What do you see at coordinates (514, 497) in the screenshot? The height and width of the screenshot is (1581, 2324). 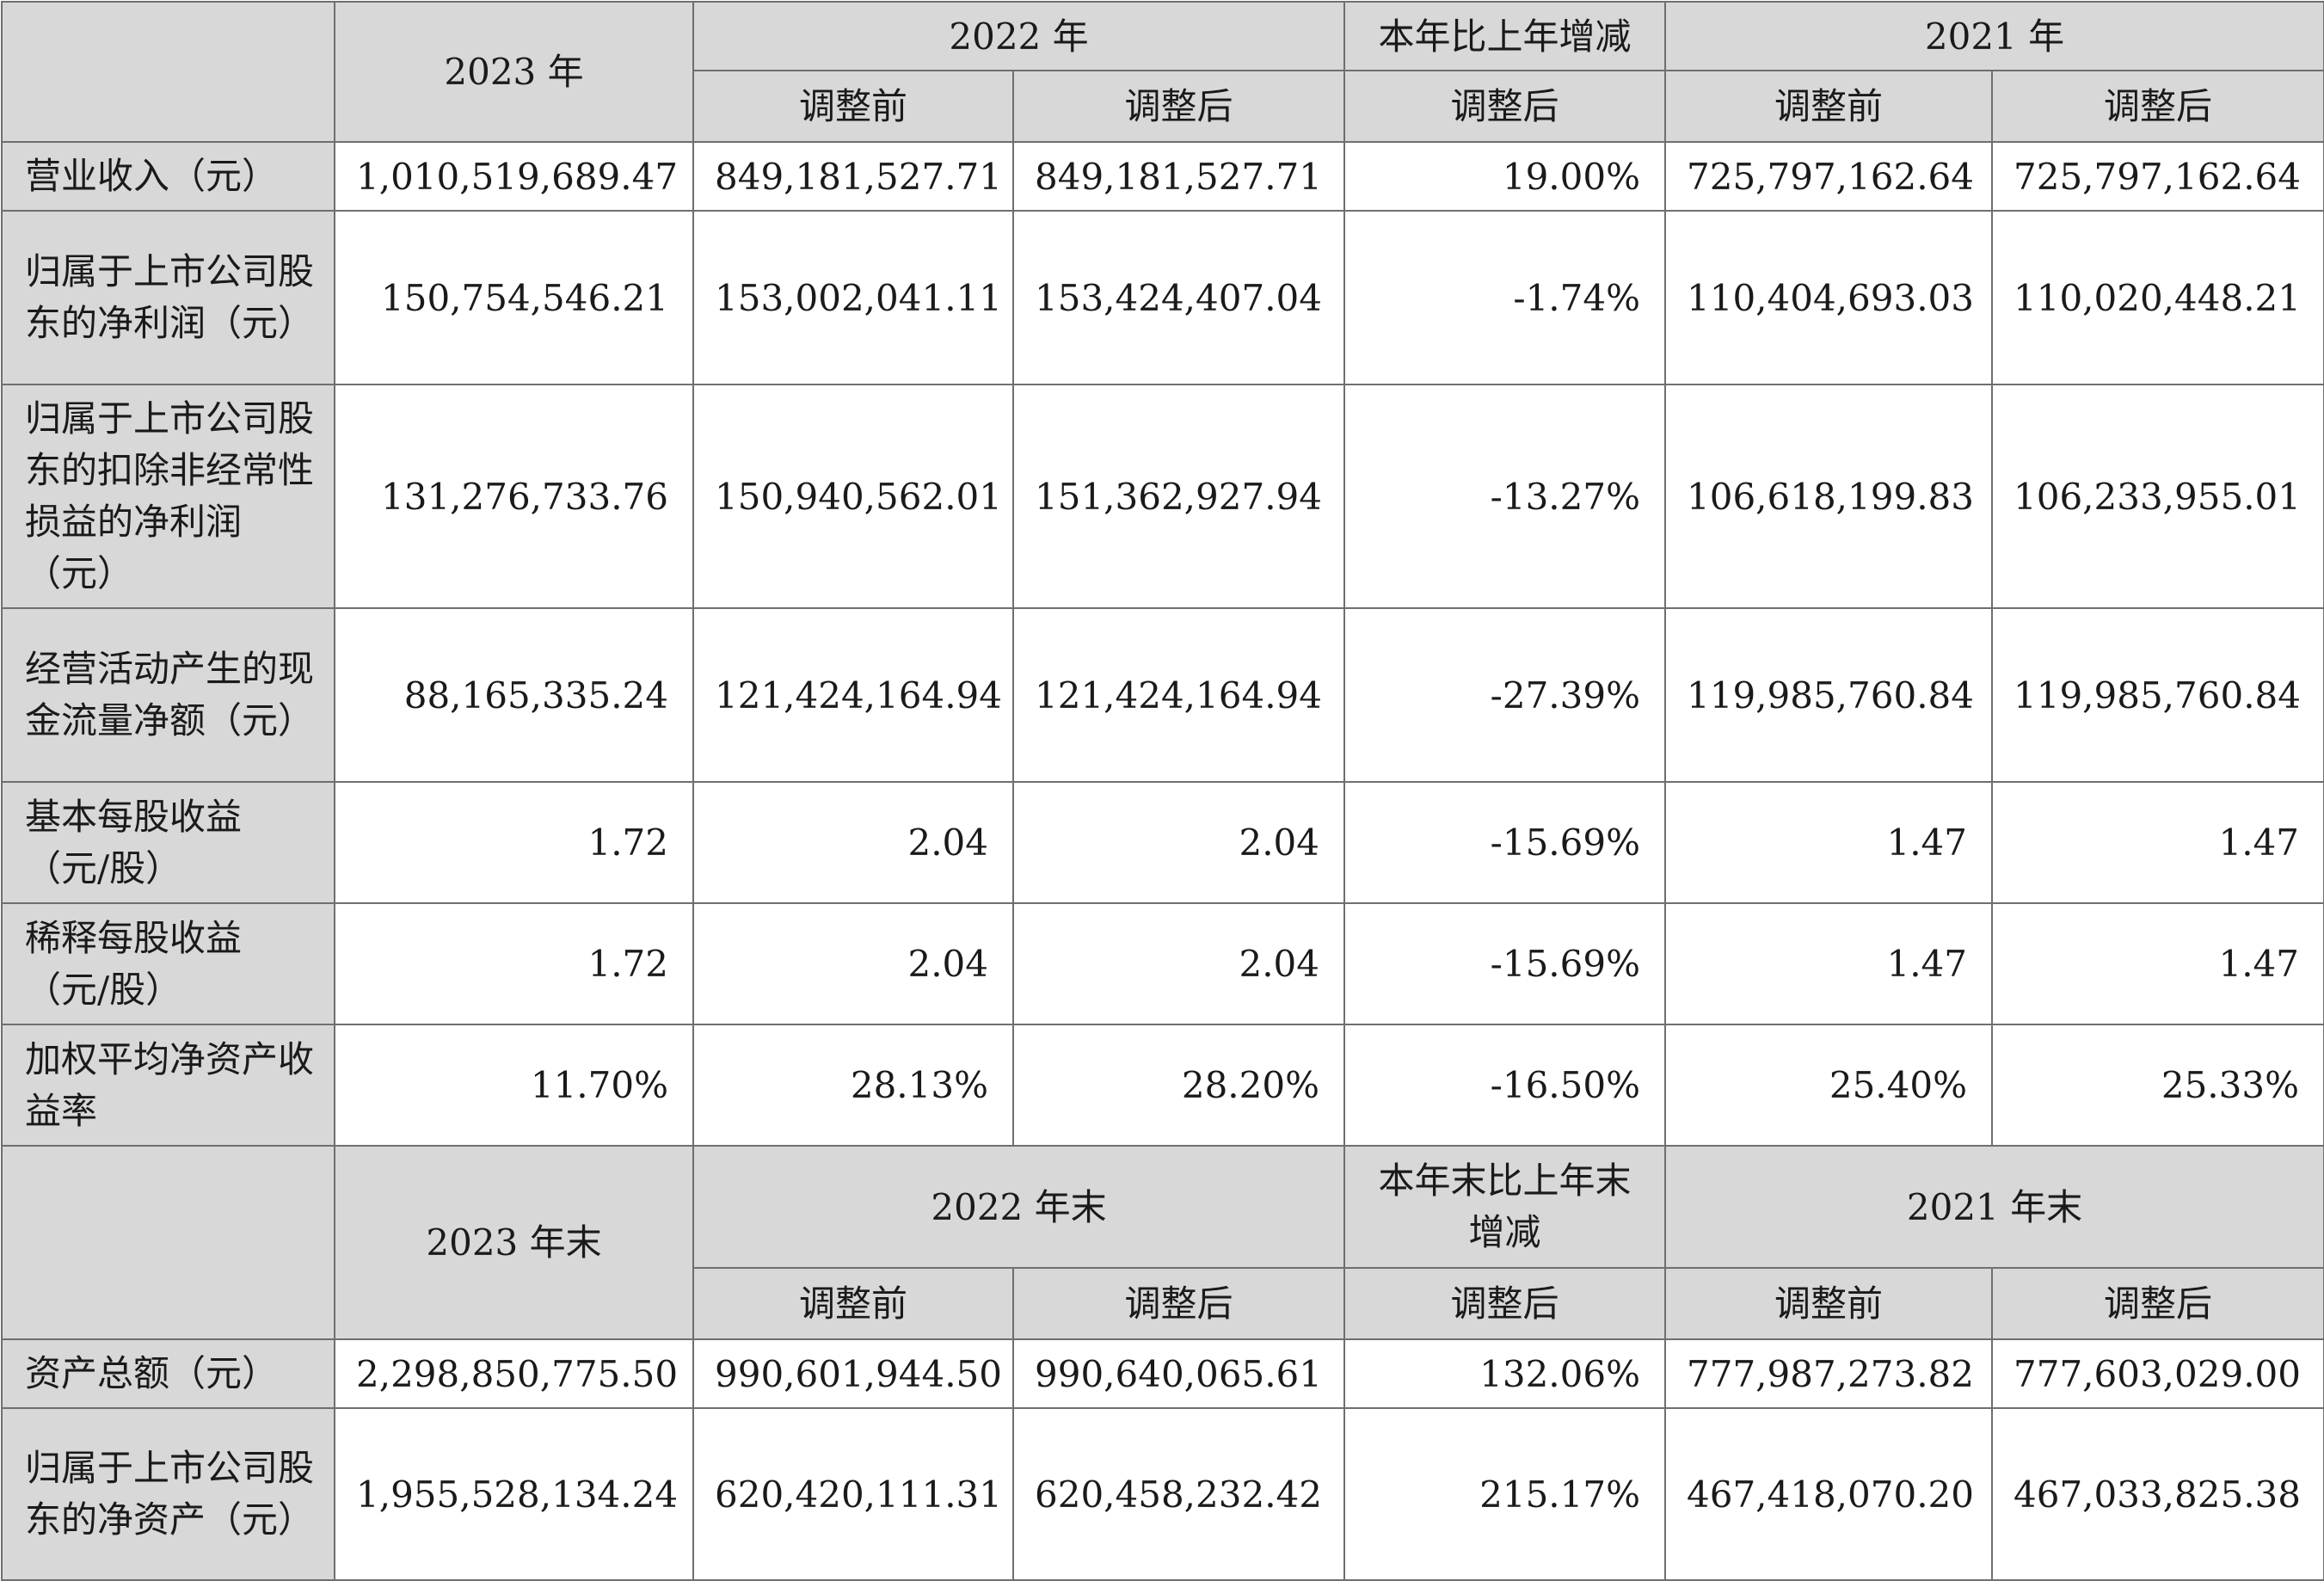 I see `cell-2023: 131,276,733.76` at bounding box center [514, 497].